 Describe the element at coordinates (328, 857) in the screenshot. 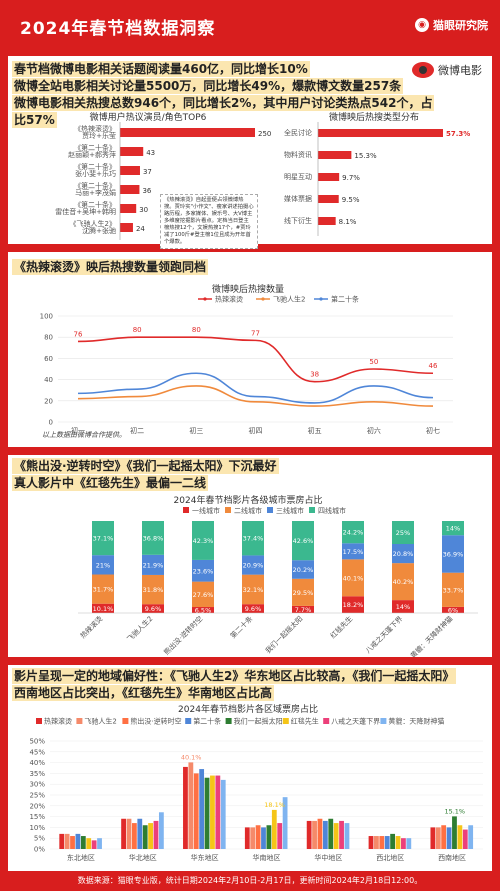

I see `category-label: 华中地区` at that location.